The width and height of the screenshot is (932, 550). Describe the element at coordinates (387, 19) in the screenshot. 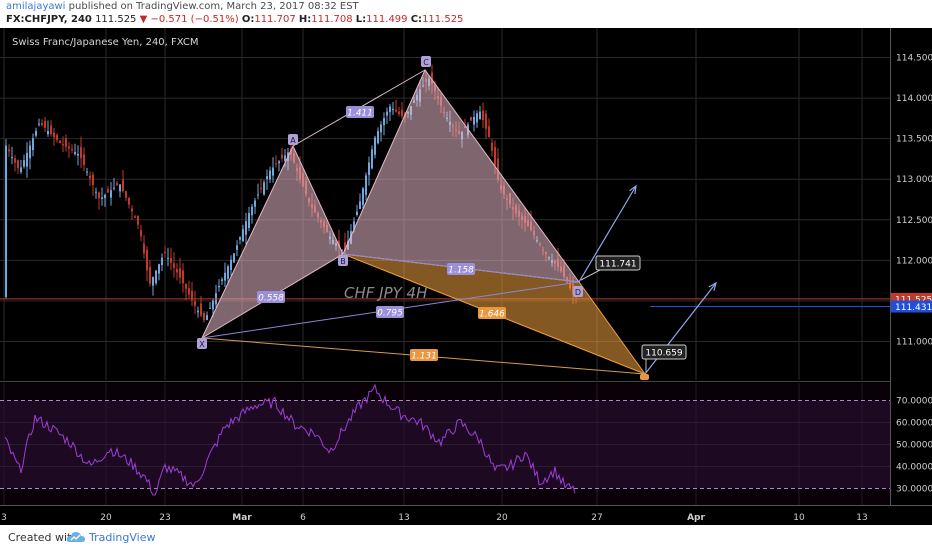

I see `low-value: 111.499` at that location.